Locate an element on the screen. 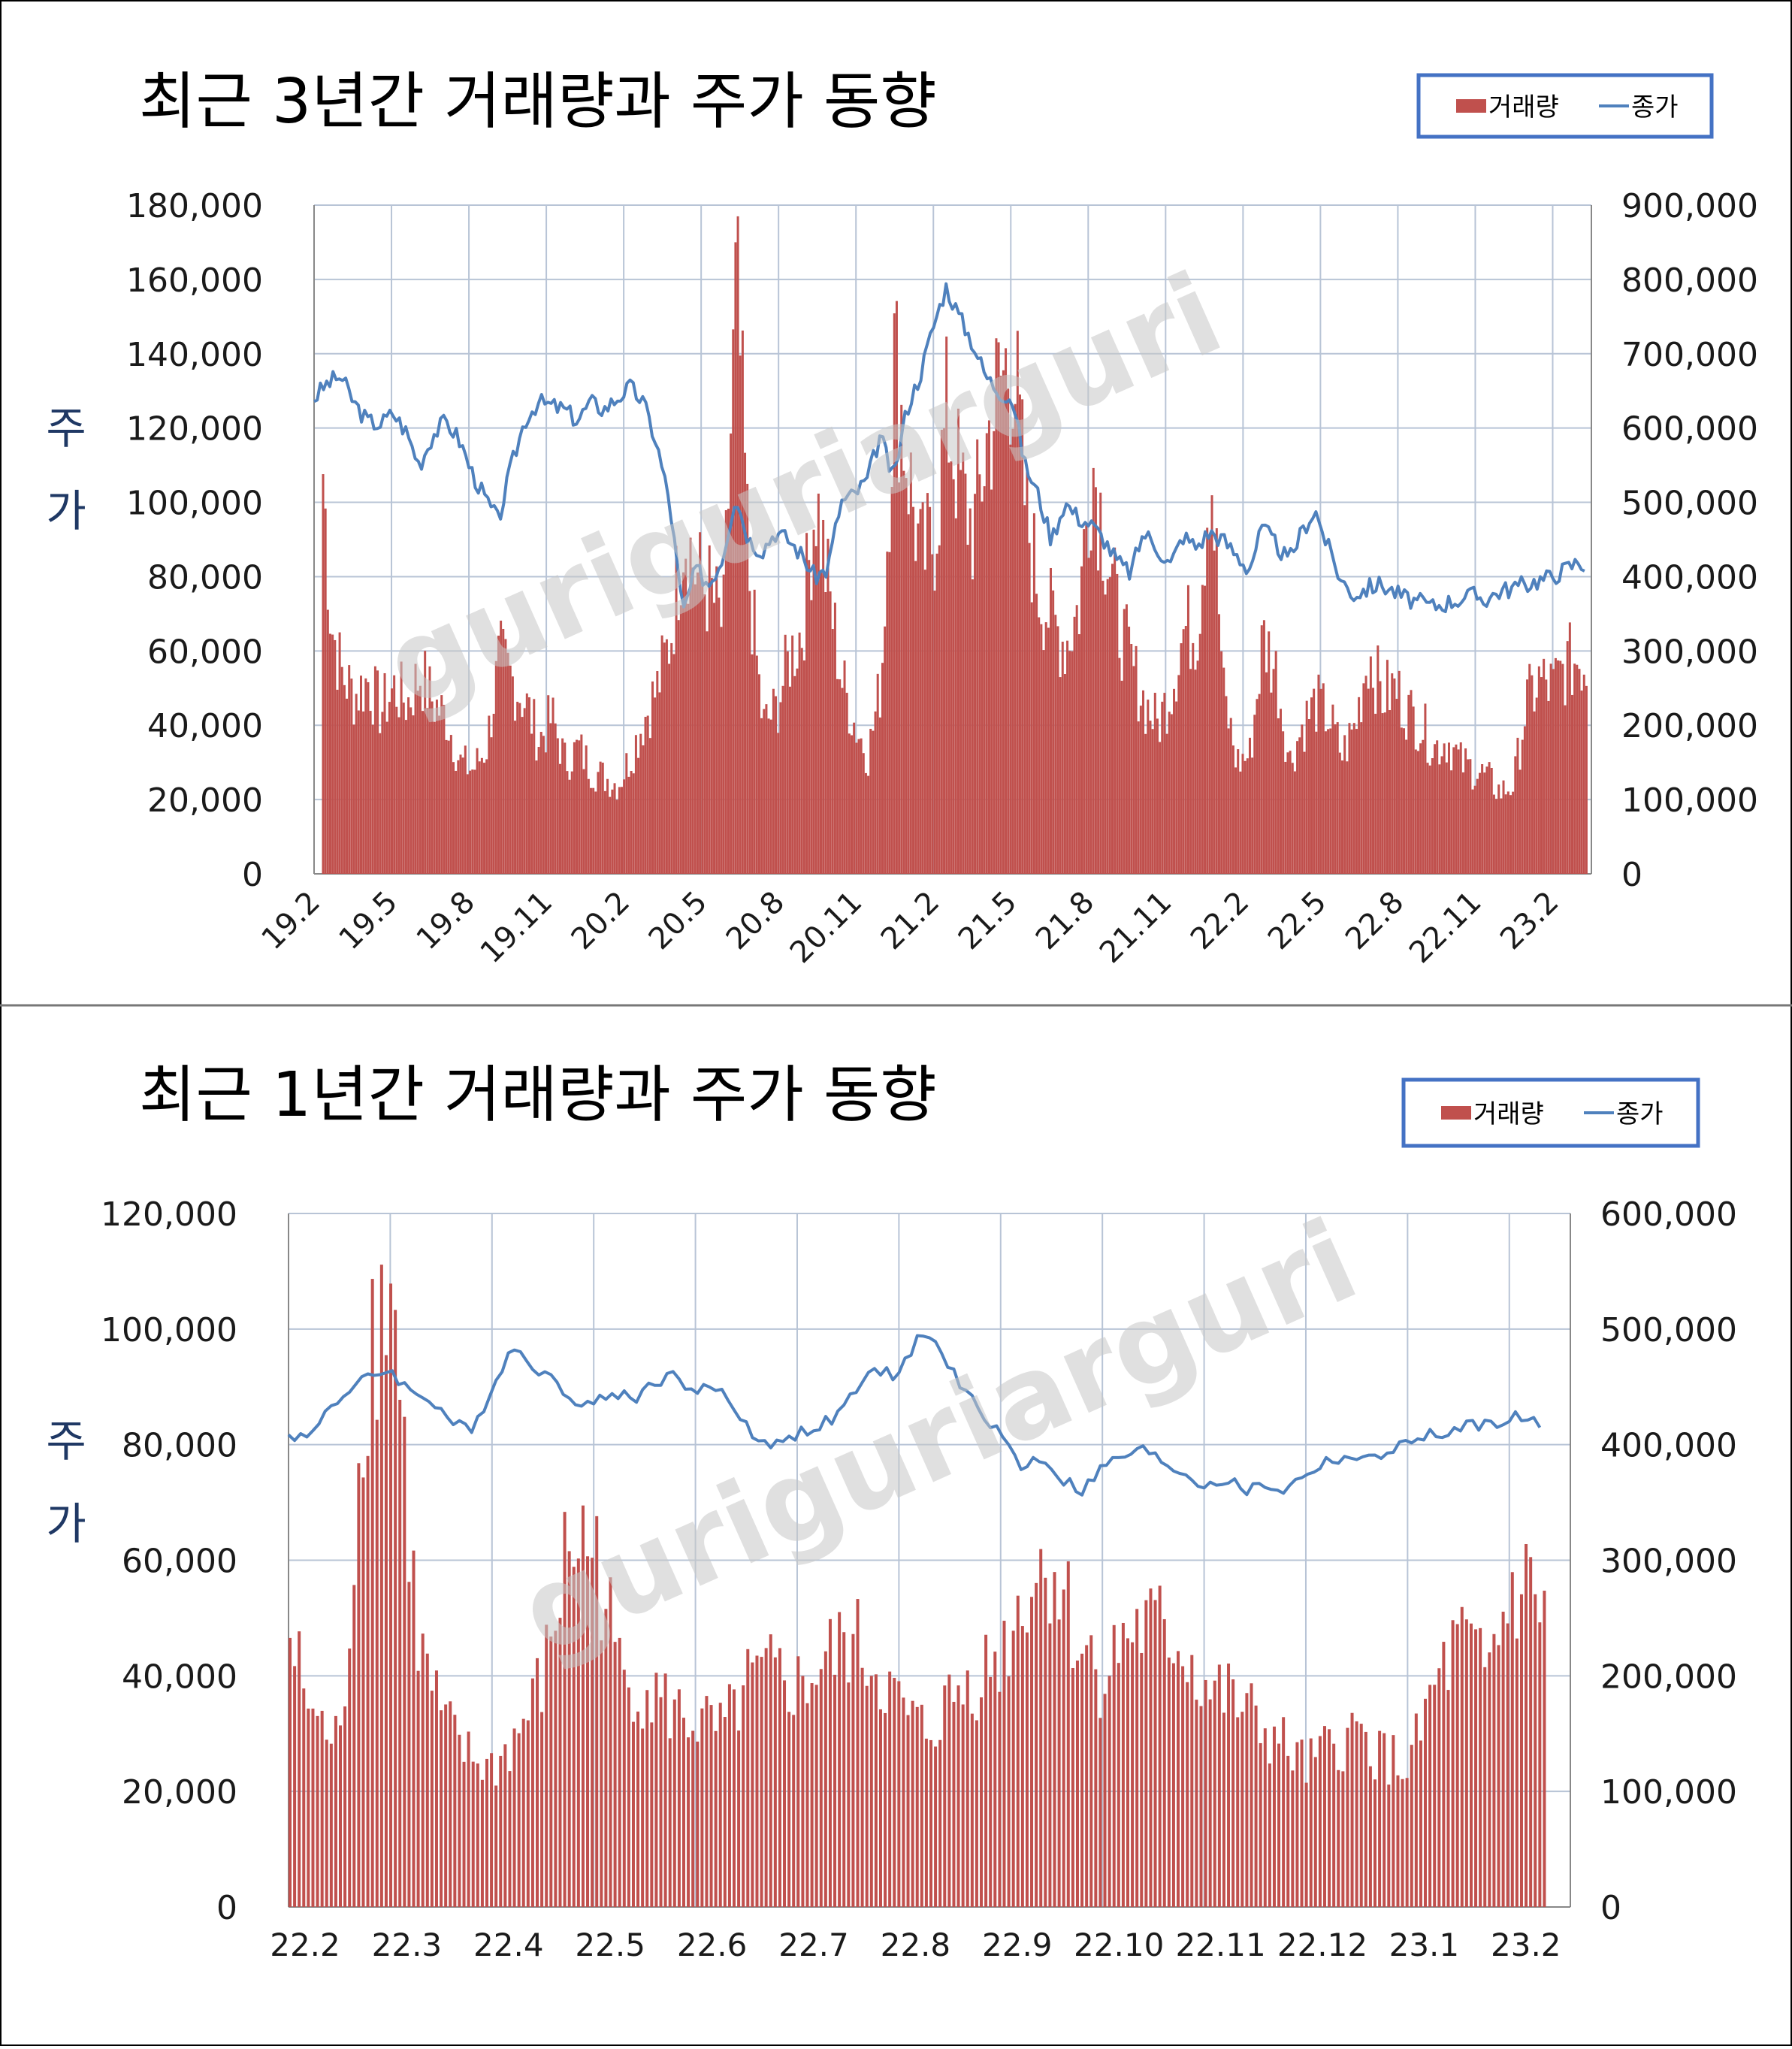 The height and width of the screenshot is (2049, 1792). chart1-ylabel-bottom: 가 is located at coordinates (66, 510).